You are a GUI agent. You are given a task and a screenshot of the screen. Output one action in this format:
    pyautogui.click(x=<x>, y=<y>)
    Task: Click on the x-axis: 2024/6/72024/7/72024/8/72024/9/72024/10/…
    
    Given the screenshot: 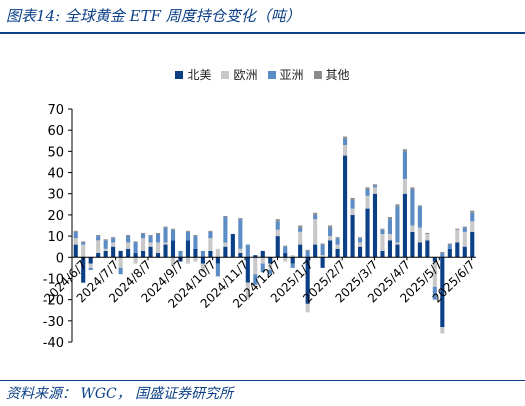 What is the action you would take?
    pyautogui.click(x=259, y=283)
    